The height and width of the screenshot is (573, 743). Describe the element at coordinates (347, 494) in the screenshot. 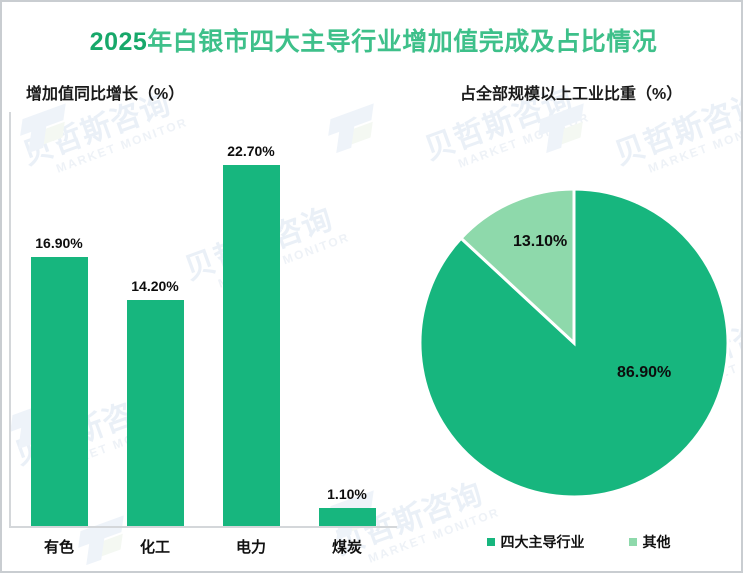

I see `bar-value-label: 1.10%` at that location.